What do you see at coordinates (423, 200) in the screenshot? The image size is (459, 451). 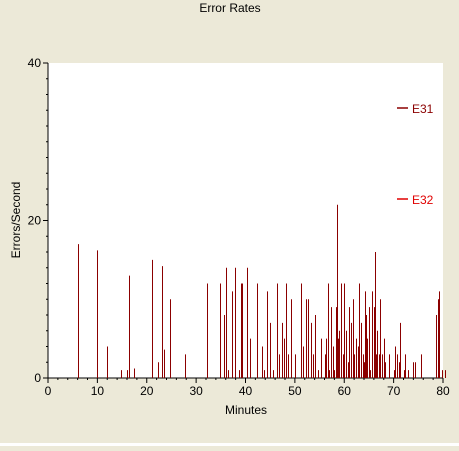 I see `legend-label-e32: E32` at bounding box center [423, 200].